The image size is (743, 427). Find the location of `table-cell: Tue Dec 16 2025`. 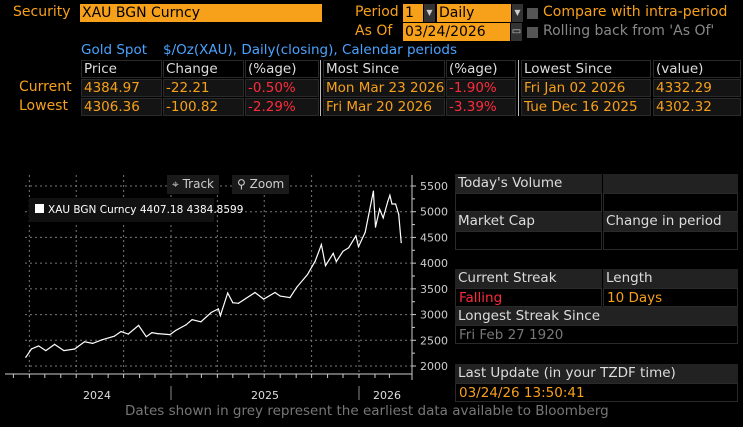

table-cell: Tue Dec 16 2025 is located at coordinates (586, 107).